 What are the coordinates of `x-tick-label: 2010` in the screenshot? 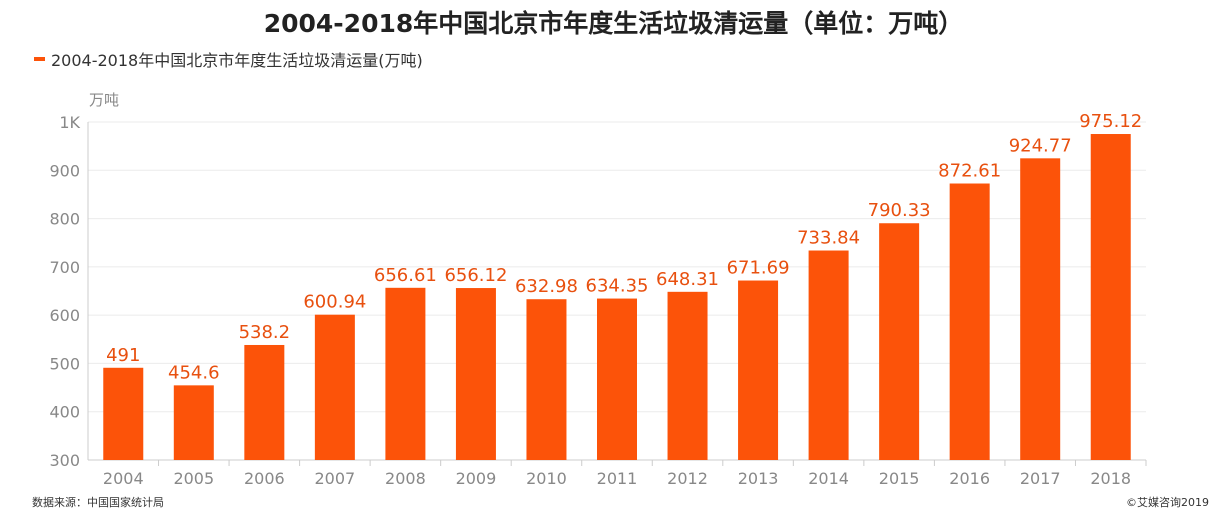 It's located at (546, 478).